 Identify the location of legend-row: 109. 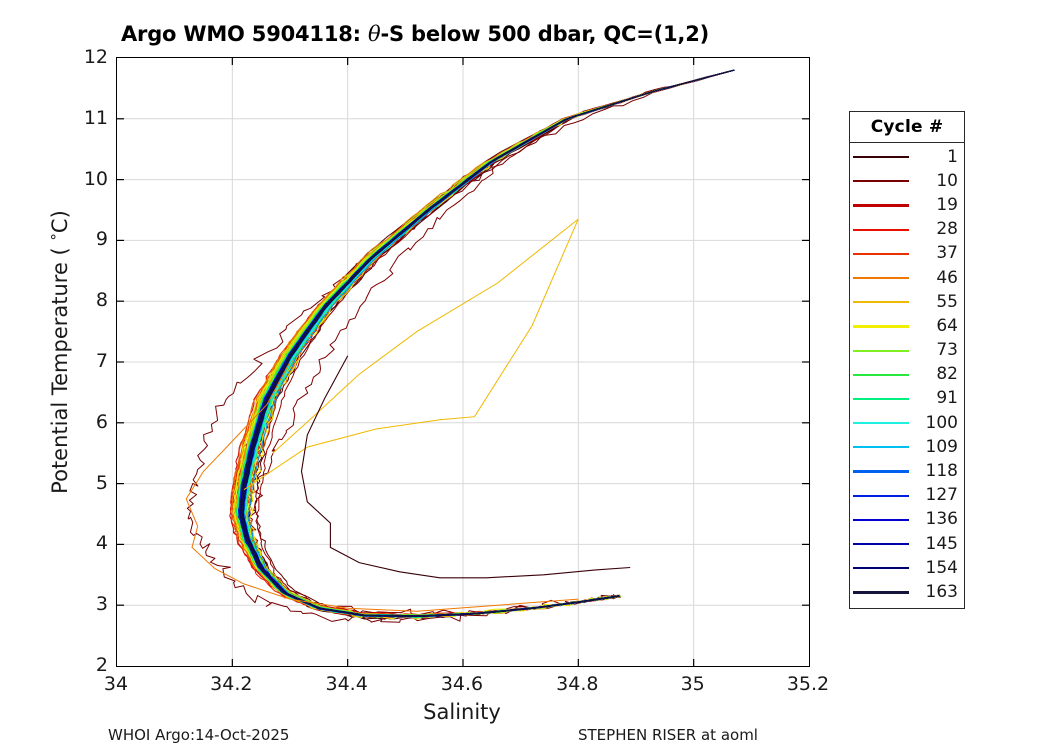
(907, 447).